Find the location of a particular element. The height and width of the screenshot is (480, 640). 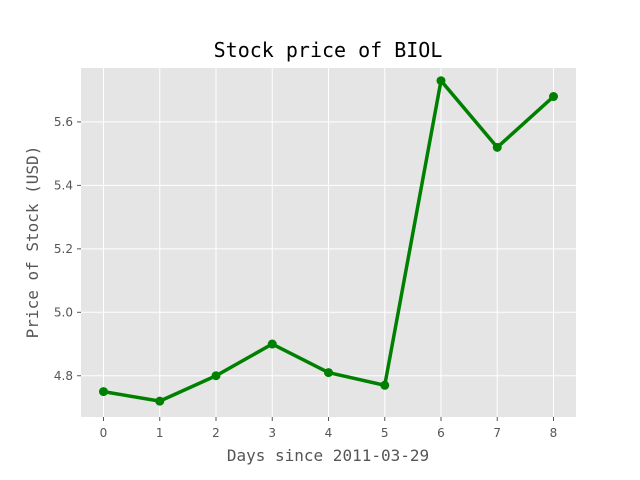

x-tick-label: 4 is located at coordinates (329, 433).